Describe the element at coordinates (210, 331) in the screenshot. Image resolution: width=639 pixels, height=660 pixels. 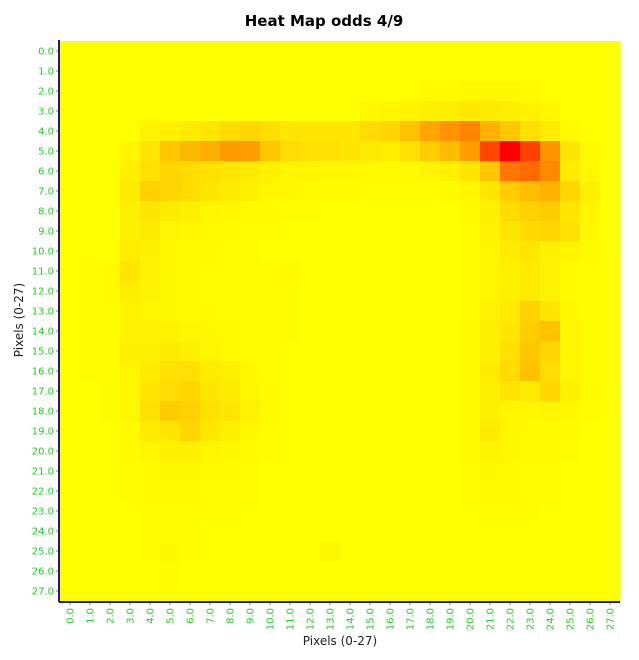
I see `heatmap-cell-r14-c7` at that location.